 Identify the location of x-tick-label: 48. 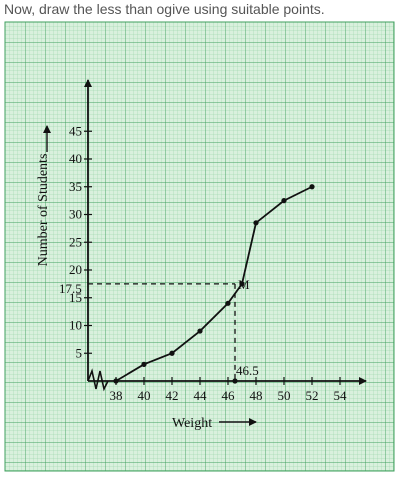
(256, 395).